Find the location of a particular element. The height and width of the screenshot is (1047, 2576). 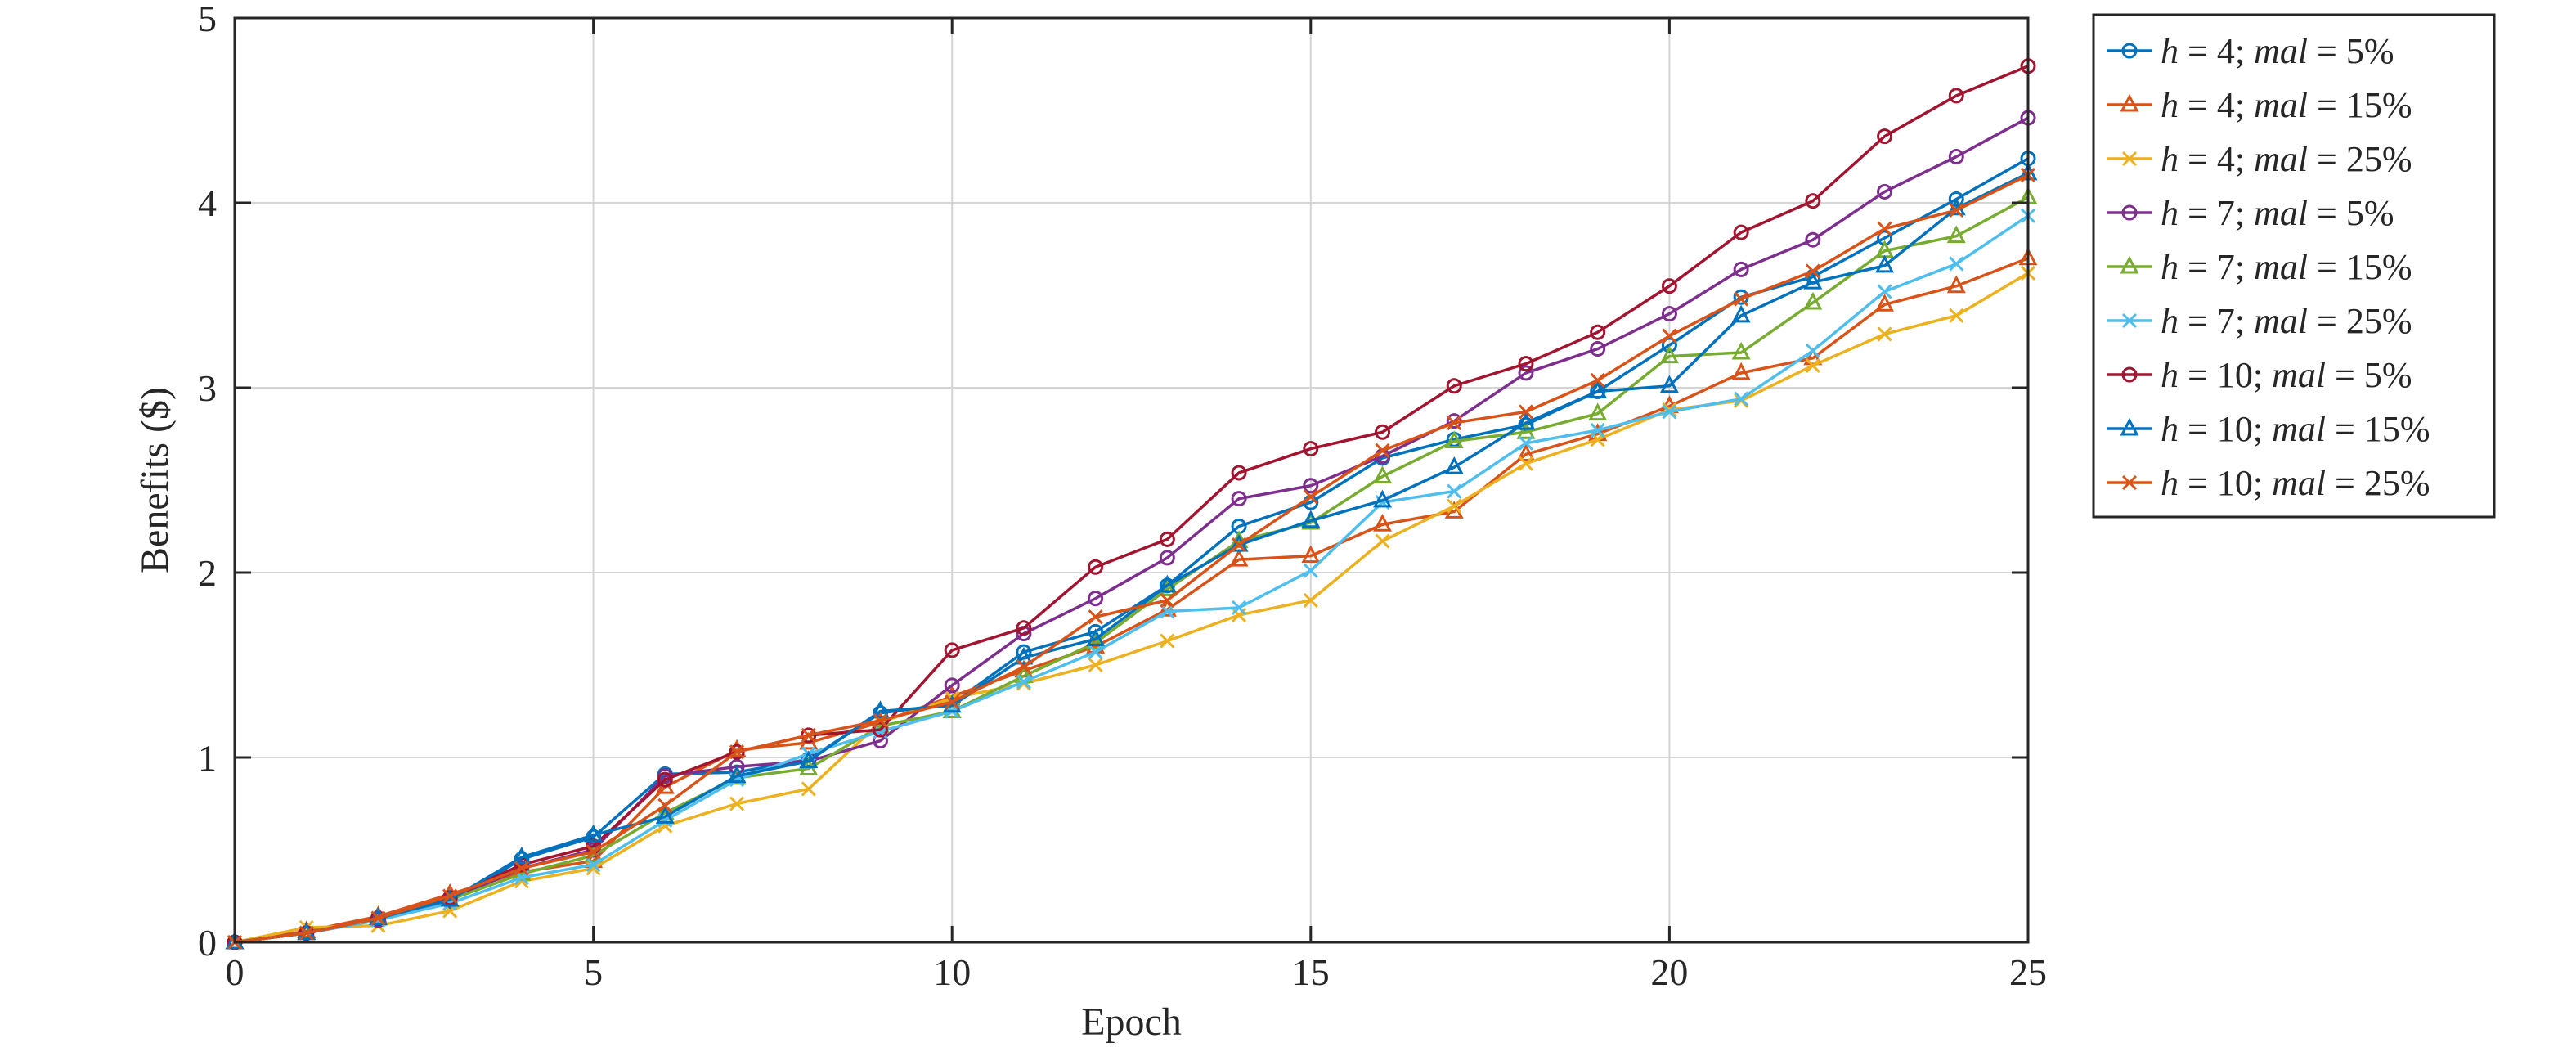

legend-label: h = 10; mal = 25% is located at coordinates (2295, 483).